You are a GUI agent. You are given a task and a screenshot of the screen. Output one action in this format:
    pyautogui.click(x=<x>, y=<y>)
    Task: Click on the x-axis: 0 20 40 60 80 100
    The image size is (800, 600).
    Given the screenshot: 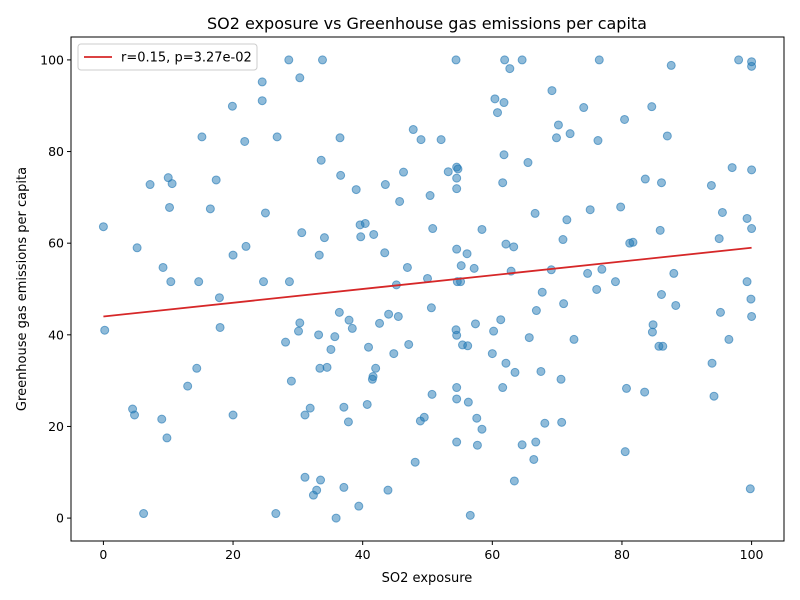 What is the action you would take?
    pyautogui.click(x=431, y=551)
    